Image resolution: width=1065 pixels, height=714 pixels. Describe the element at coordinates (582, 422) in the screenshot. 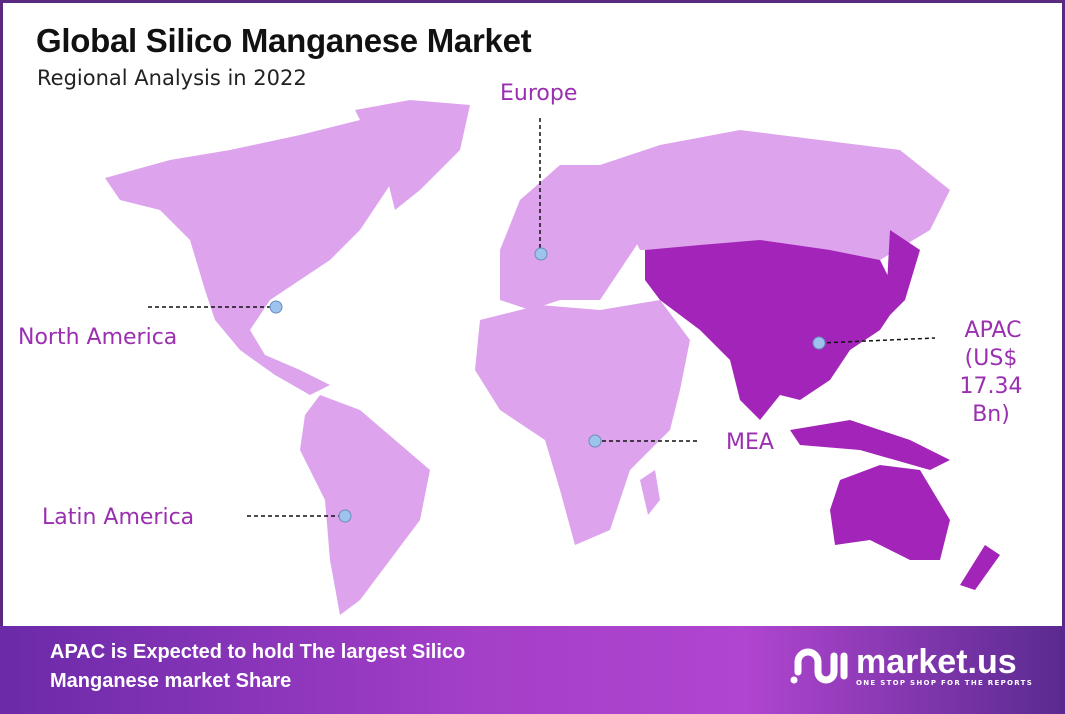

I see `region-mea` at that location.